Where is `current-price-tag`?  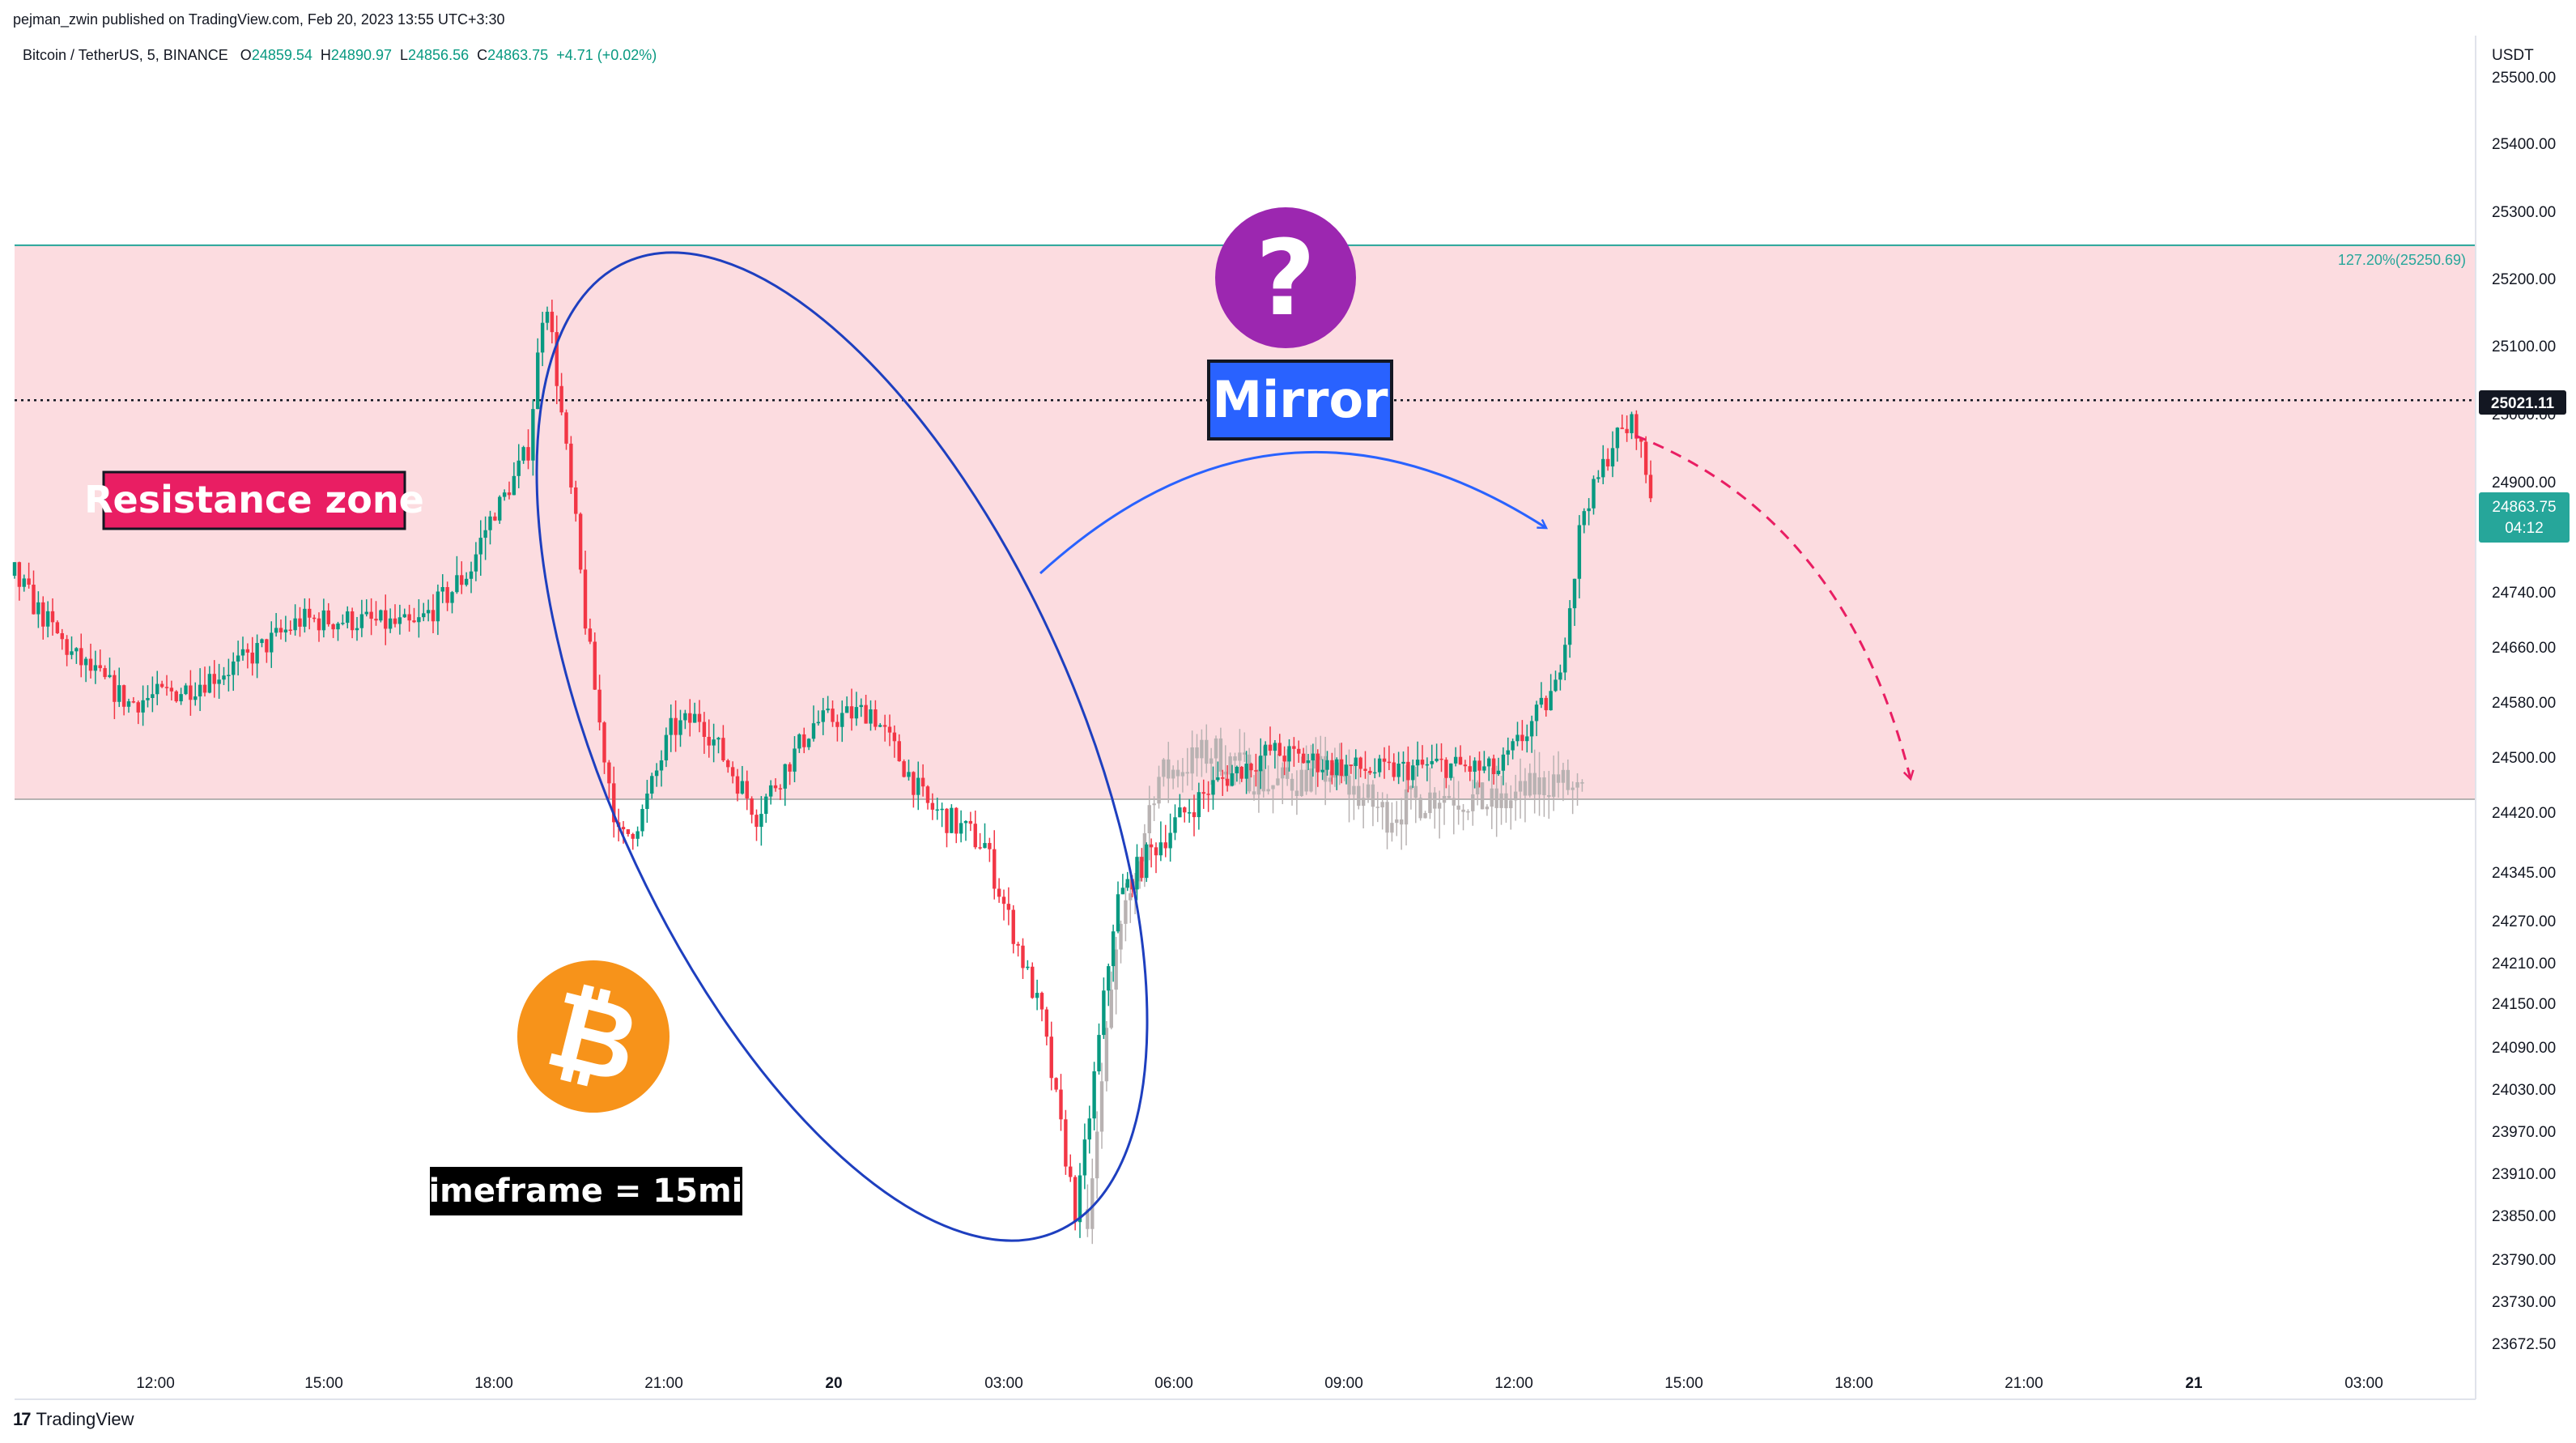 current-price-tag is located at coordinates (2525, 517).